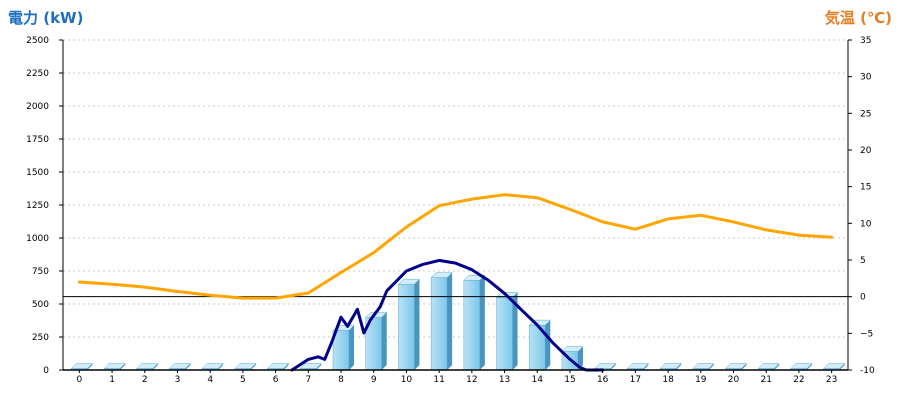  I want to click on right-tick-label: 35, so click(865, 41).